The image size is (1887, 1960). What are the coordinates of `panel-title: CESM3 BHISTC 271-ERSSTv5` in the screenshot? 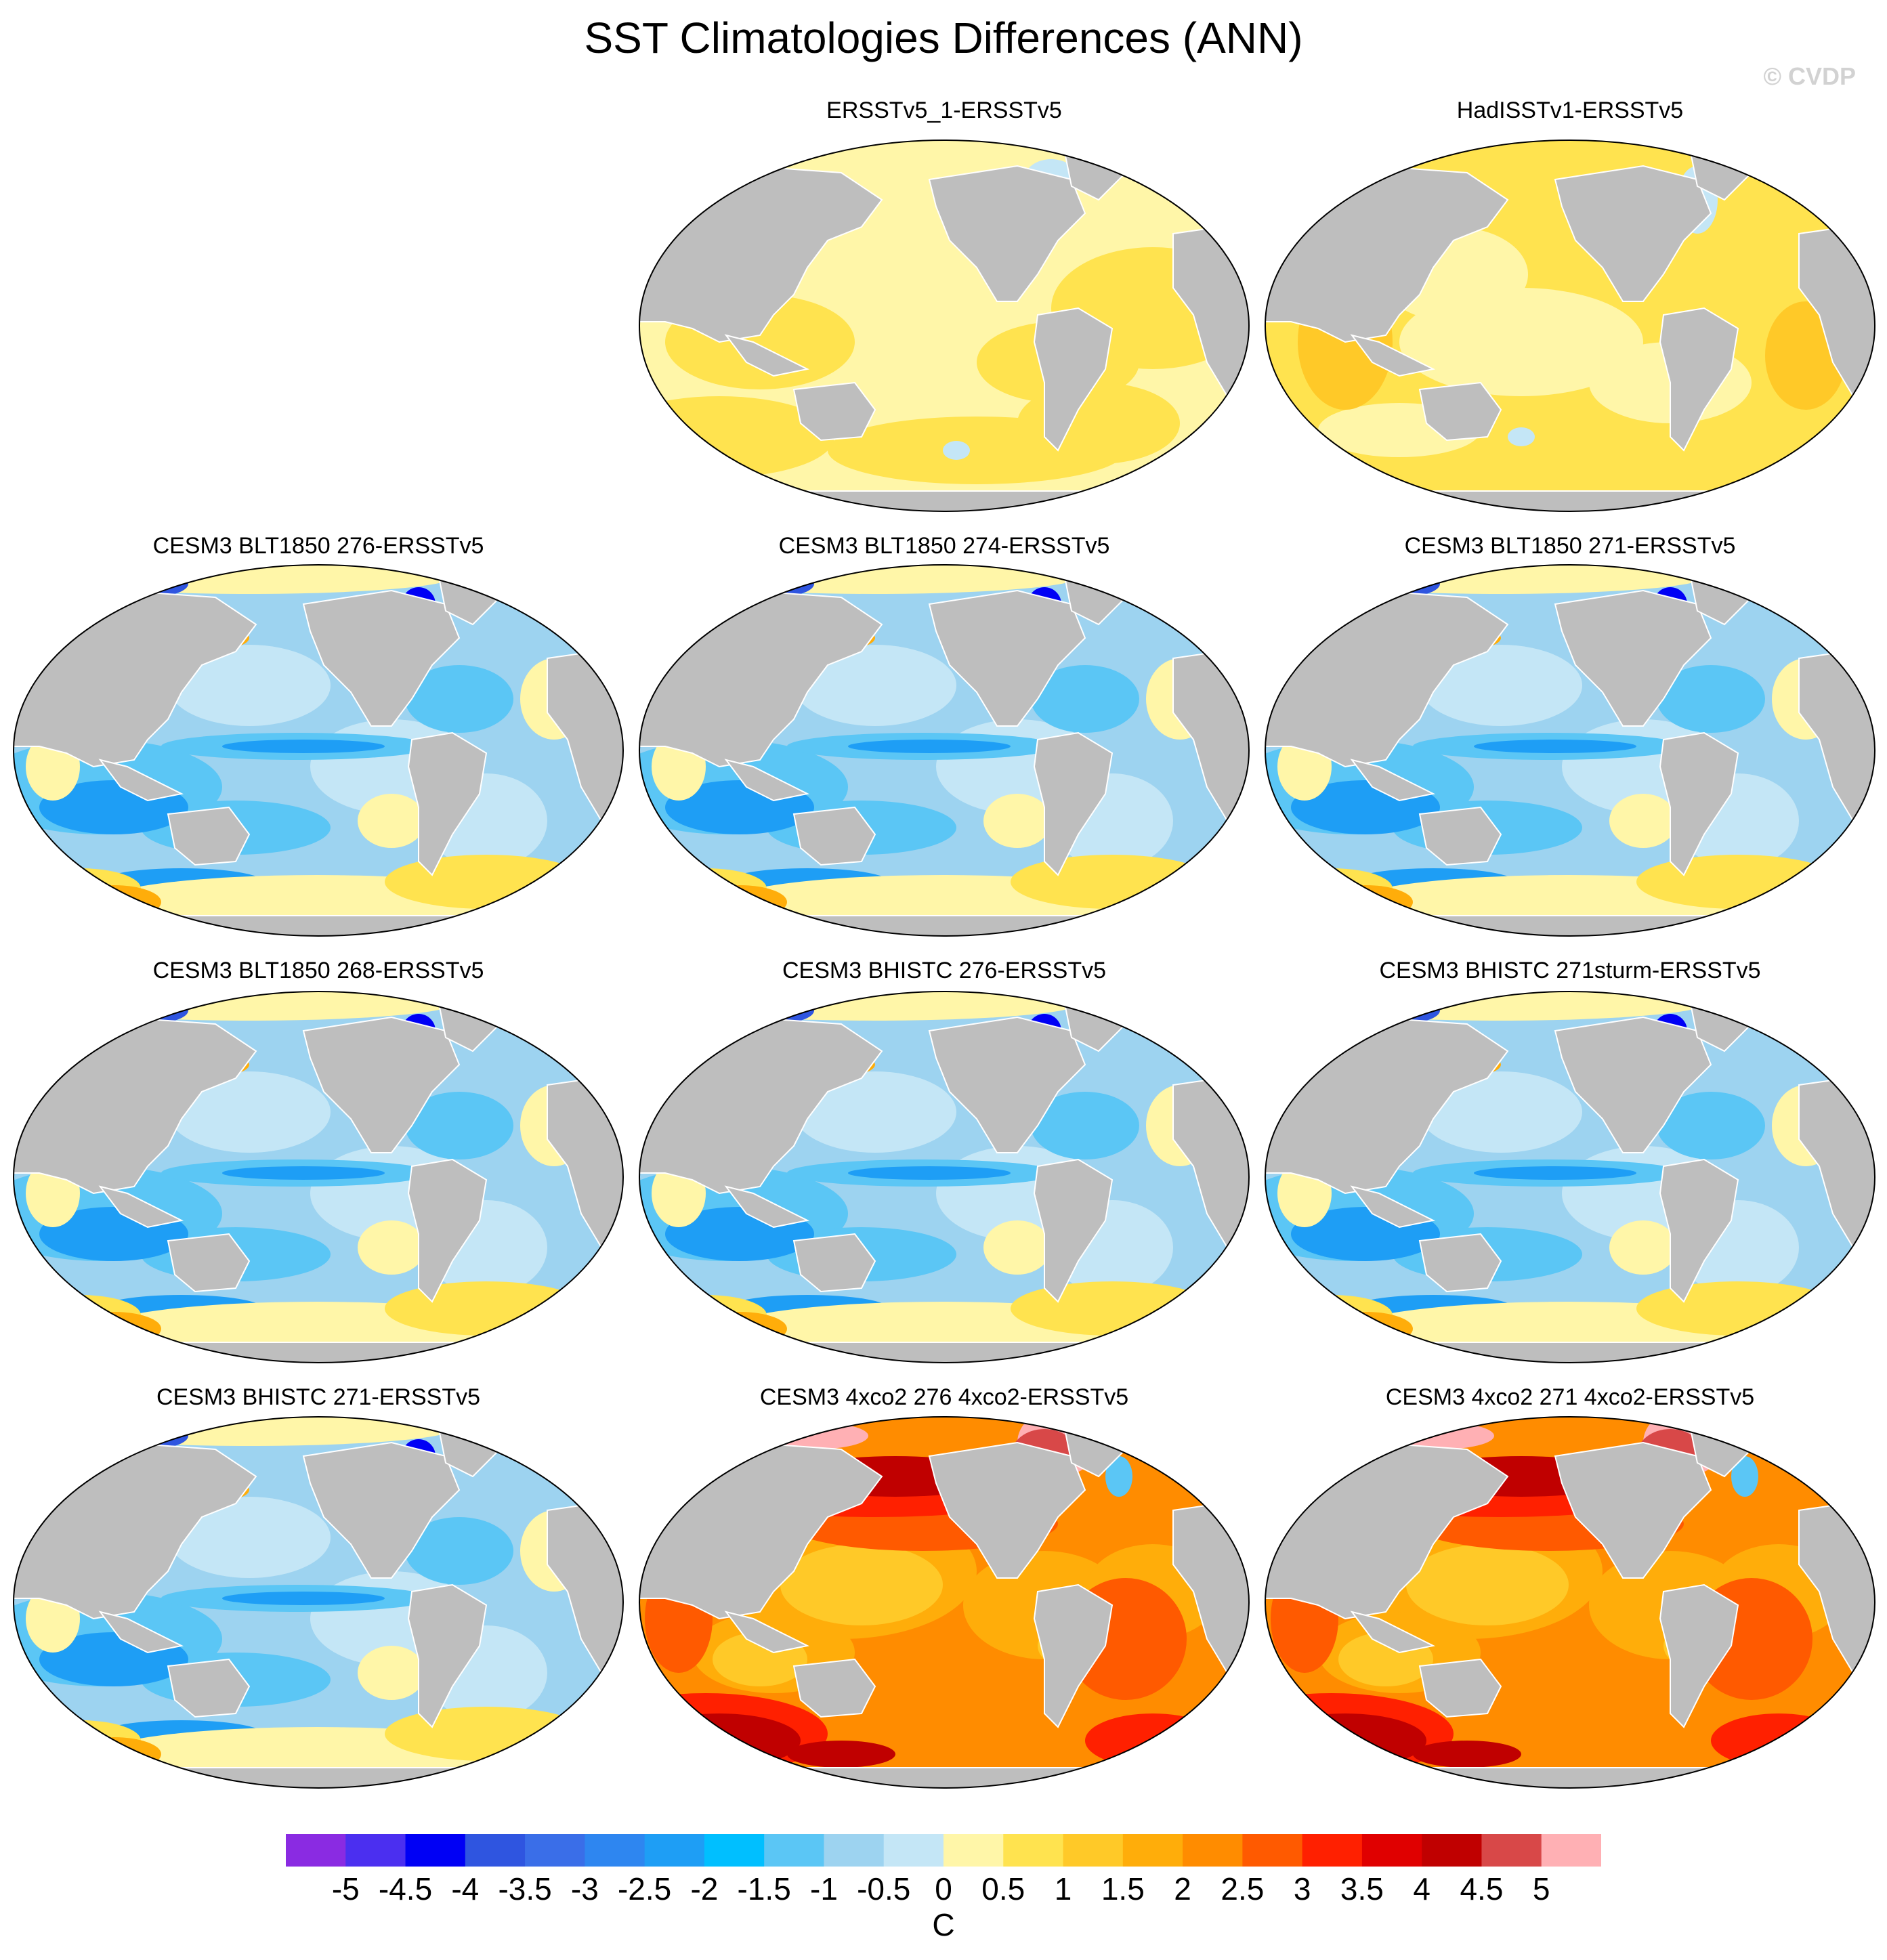 It's located at (318, 1397).